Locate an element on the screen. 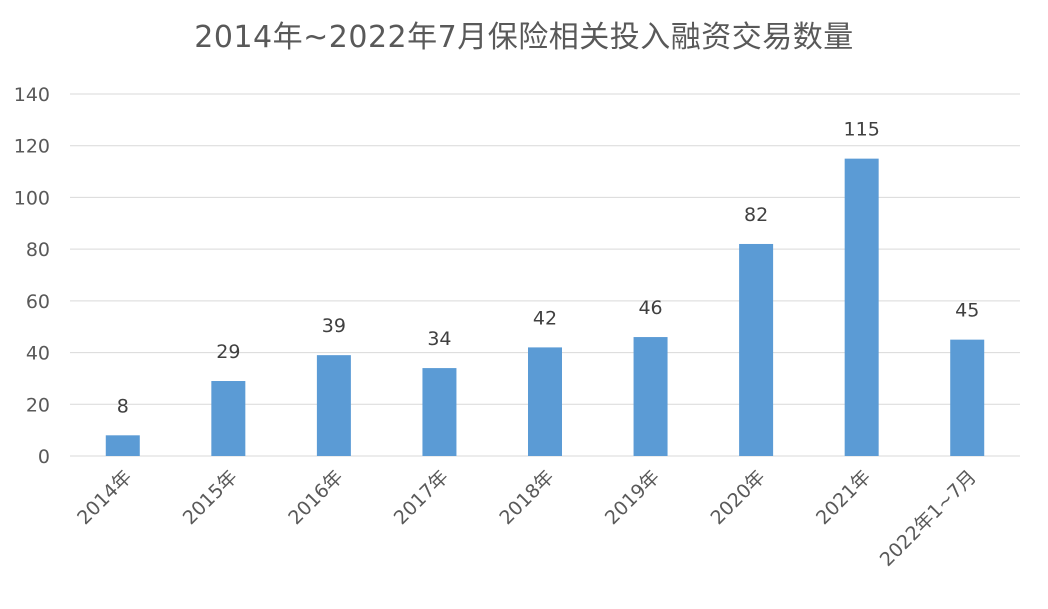 This screenshot has height=609, width=1048. chart-title: 2014年~2022年7月保险相关投入融资交易数量 is located at coordinates (524, 37).